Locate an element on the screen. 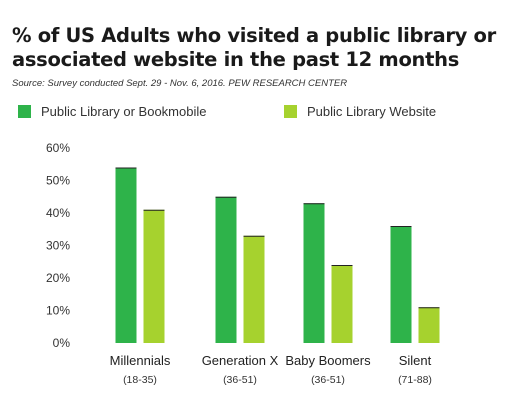 The width and height of the screenshot is (513, 420). y-tick-label: 50% is located at coordinates (58, 181).